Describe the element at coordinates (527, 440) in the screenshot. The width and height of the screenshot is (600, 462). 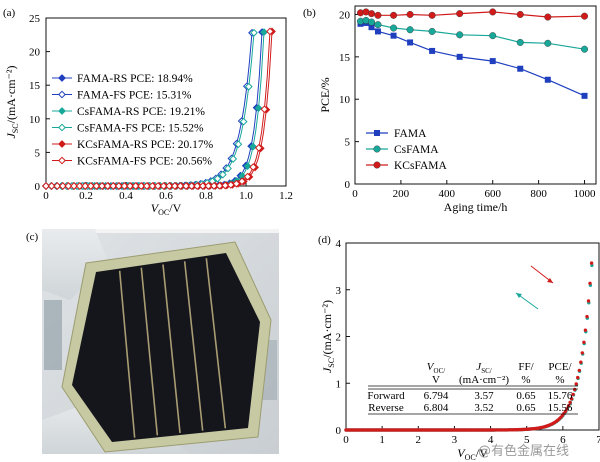
I see `x-tick-label-d: 5` at that location.